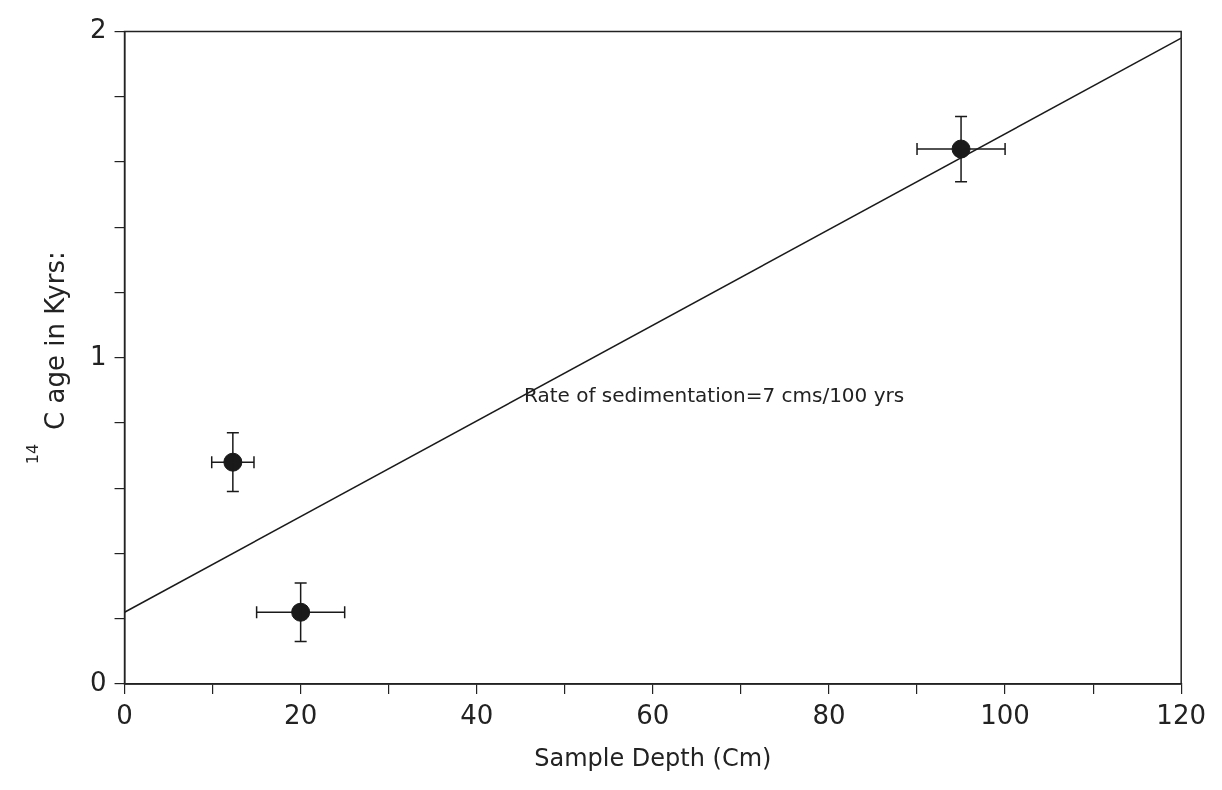 Image resolution: width=1222 pixels, height=790 pixels. Describe the element at coordinates (829, 715) in the screenshot. I see `x-tick-label: 80` at that location.